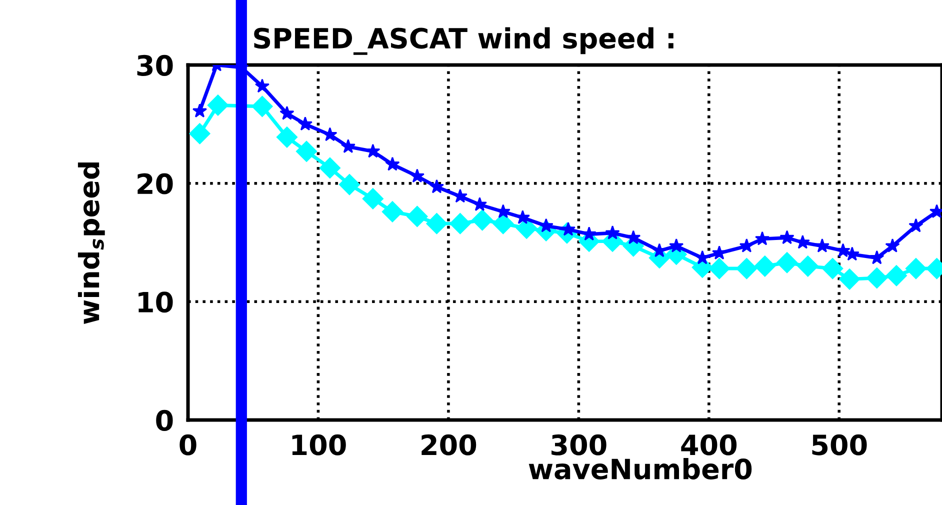 The height and width of the screenshot is (505, 942). Describe the element at coordinates (579, 445) in the screenshot. I see `x-tick-label: 300` at that location.